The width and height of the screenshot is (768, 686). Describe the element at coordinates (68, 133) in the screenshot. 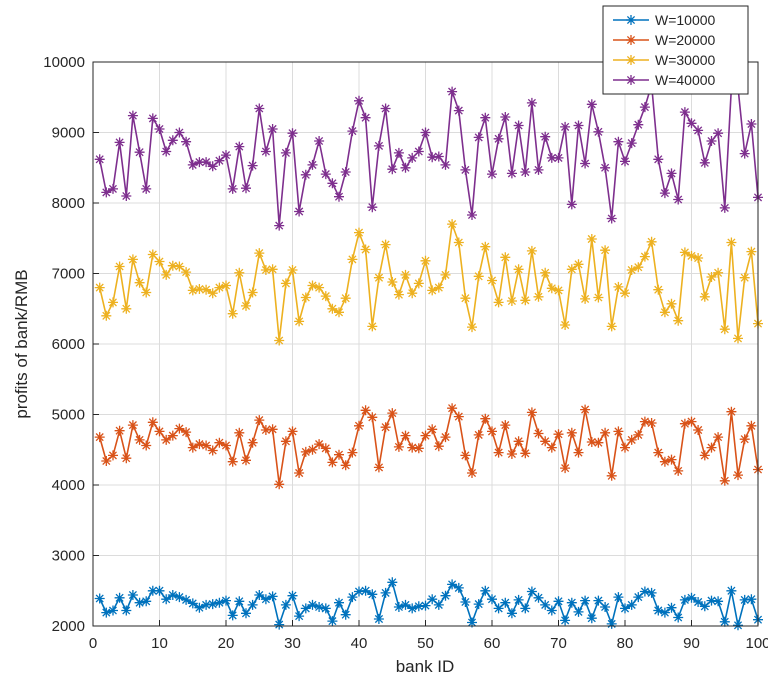

I see `y-tick-label: 9000` at that location.